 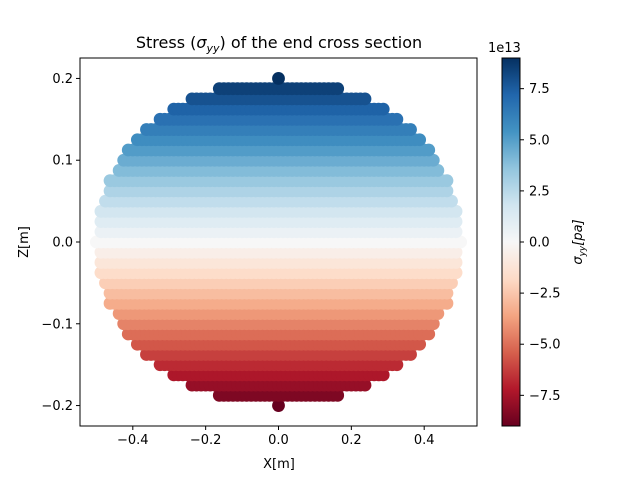 What do you see at coordinates (133, 440) in the screenshot?
I see `x-tick-label: −0.4` at bounding box center [133, 440].